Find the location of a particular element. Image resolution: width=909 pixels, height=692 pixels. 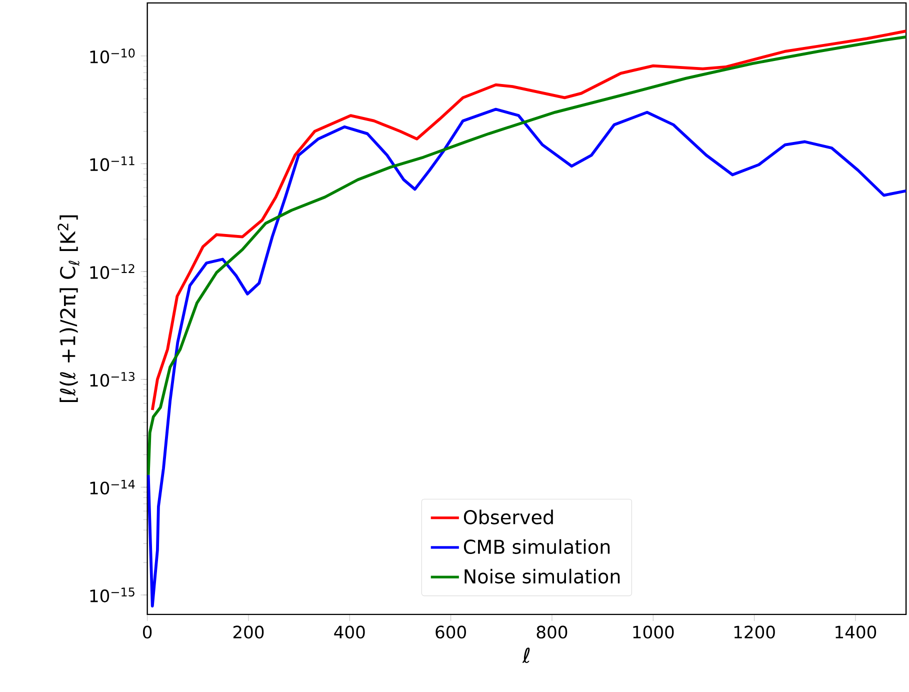

y-tick-label: 10$^{−15}$ is located at coordinates (112, 594).